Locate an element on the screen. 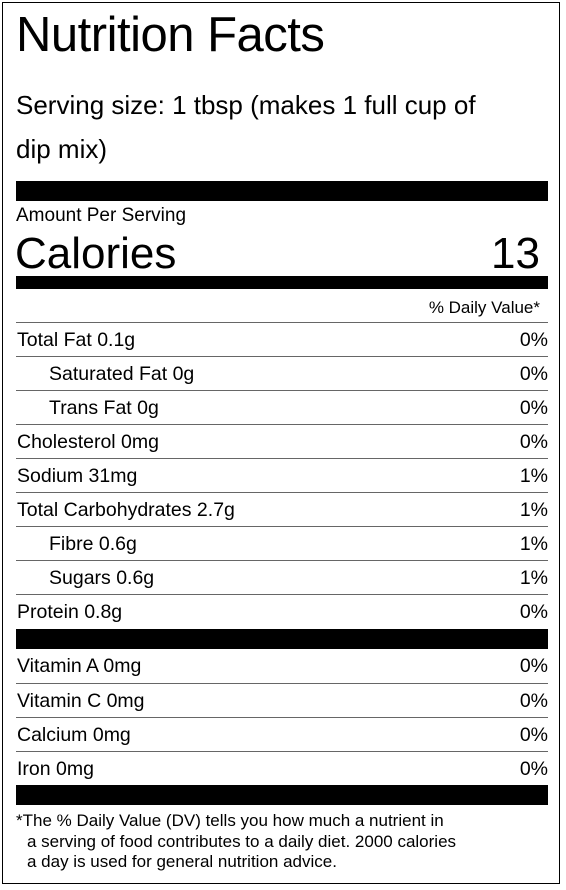  vitamin-row-calcium: Calcium 0mg 0% is located at coordinates (282, 734).